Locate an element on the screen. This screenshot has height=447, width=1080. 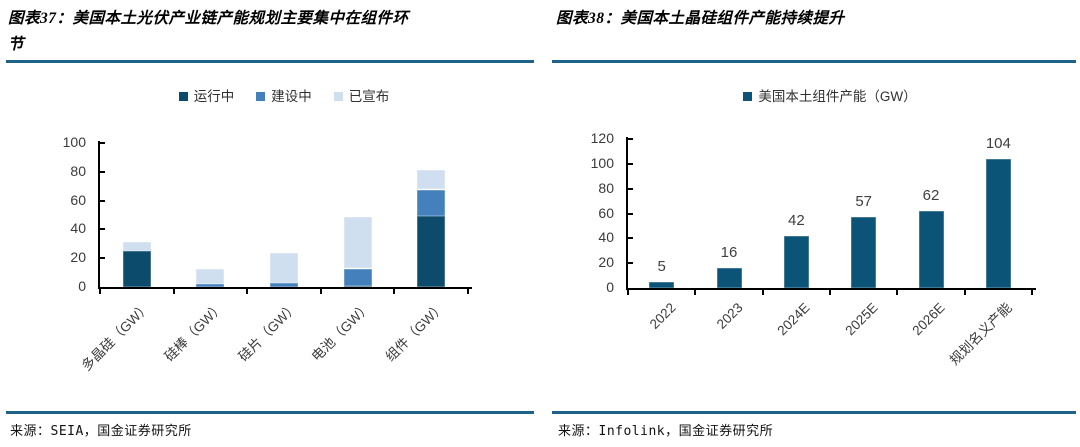
x-category-label: 2022 is located at coordinates (662, 316).